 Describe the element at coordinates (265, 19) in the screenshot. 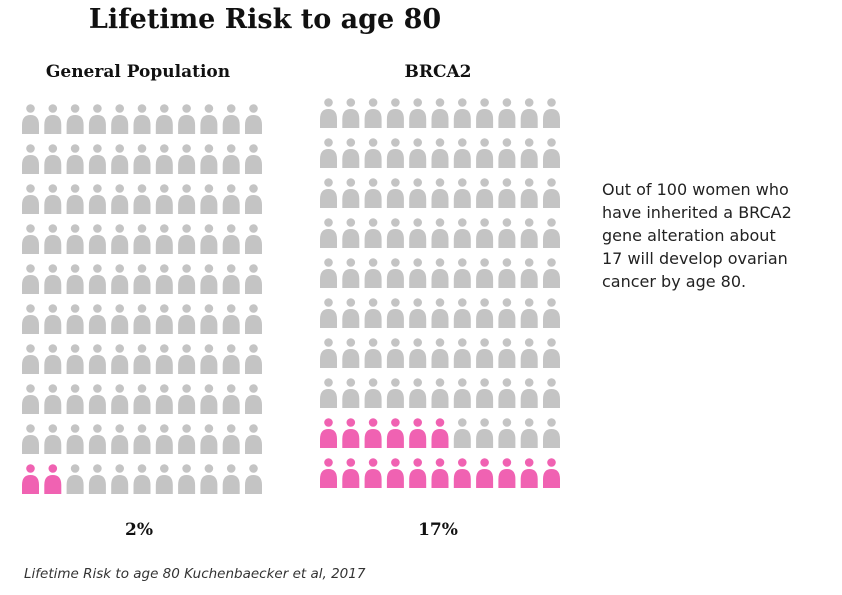

I see `page-title: Lifetime Risk to age 80` at that location.